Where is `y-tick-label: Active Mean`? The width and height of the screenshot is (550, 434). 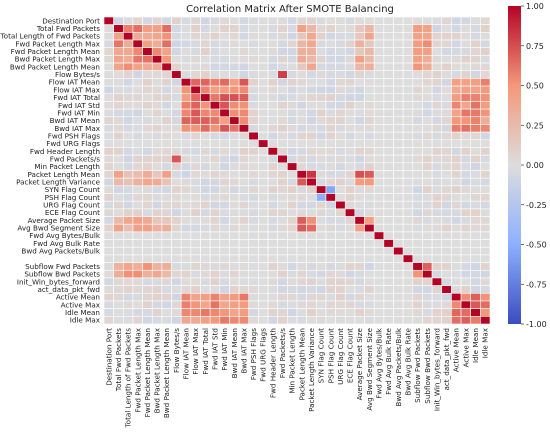 y-tick-label: Active Mean is located at coordinates (78, 297).